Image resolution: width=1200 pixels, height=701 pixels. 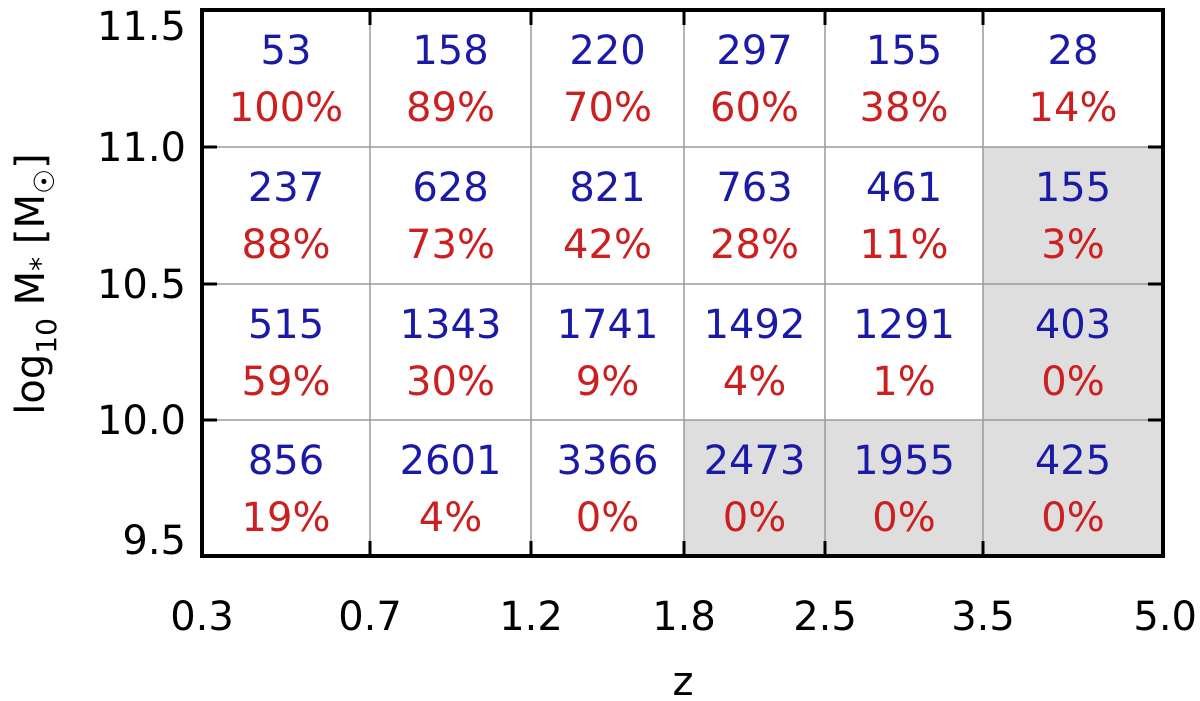 I want to click on cell-count: 821, so click(x=607, y=188).